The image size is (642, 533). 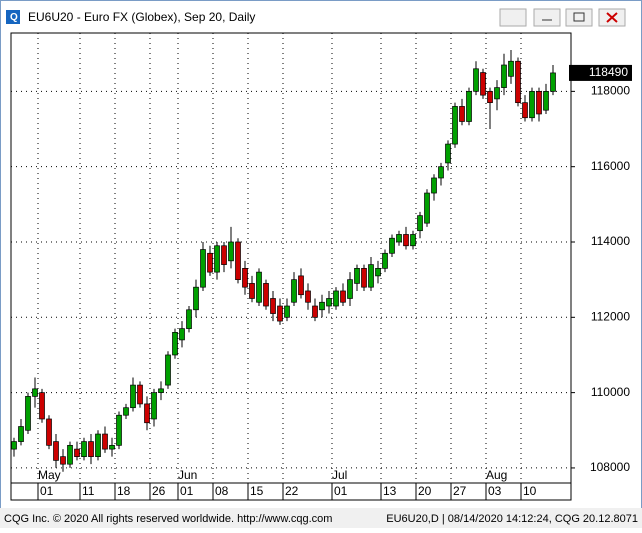 What do you see at coordinates (562, 17) in the screenshot?
I see `title-buttons` at bounding box center [562, 17].